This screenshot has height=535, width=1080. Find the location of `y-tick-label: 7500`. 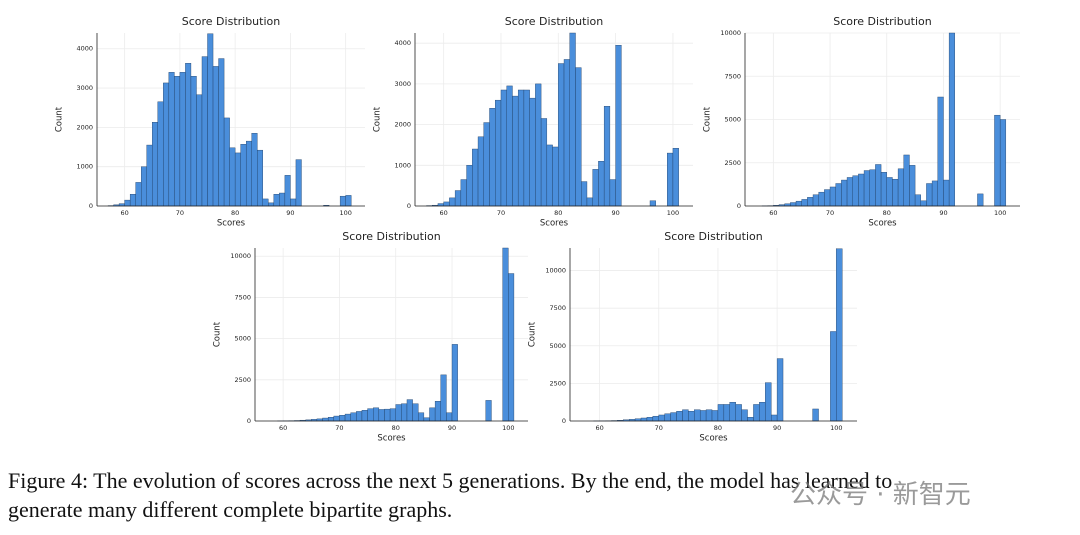

y-tick-label: 7500 is located at coordinates (242, 297).